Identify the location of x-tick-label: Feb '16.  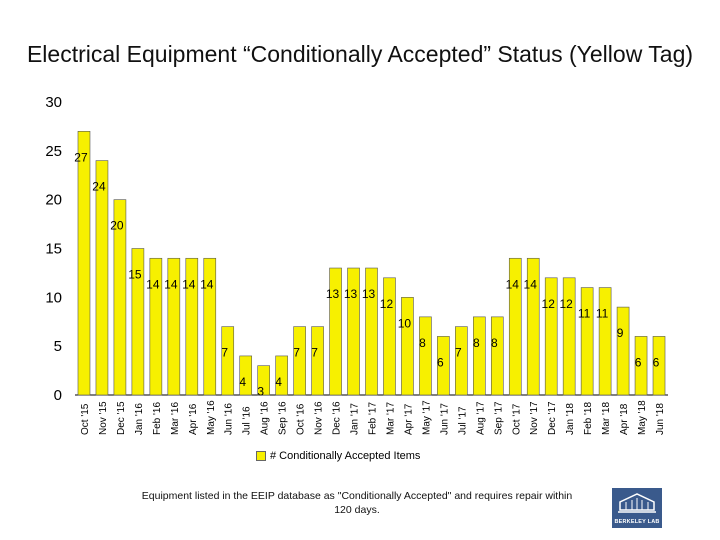
(157, 418).